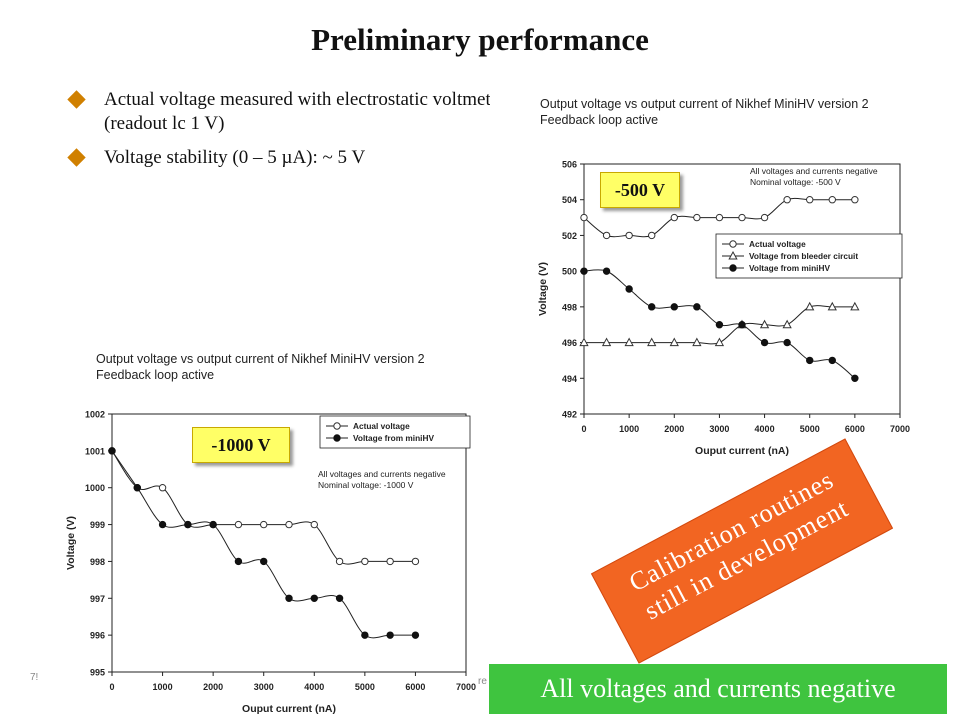 This screenshot has width=960, height=720. Describe the element at coordinates (34, 677) in the screenshot. I see `footer-page-fragment: 7!` at that location.